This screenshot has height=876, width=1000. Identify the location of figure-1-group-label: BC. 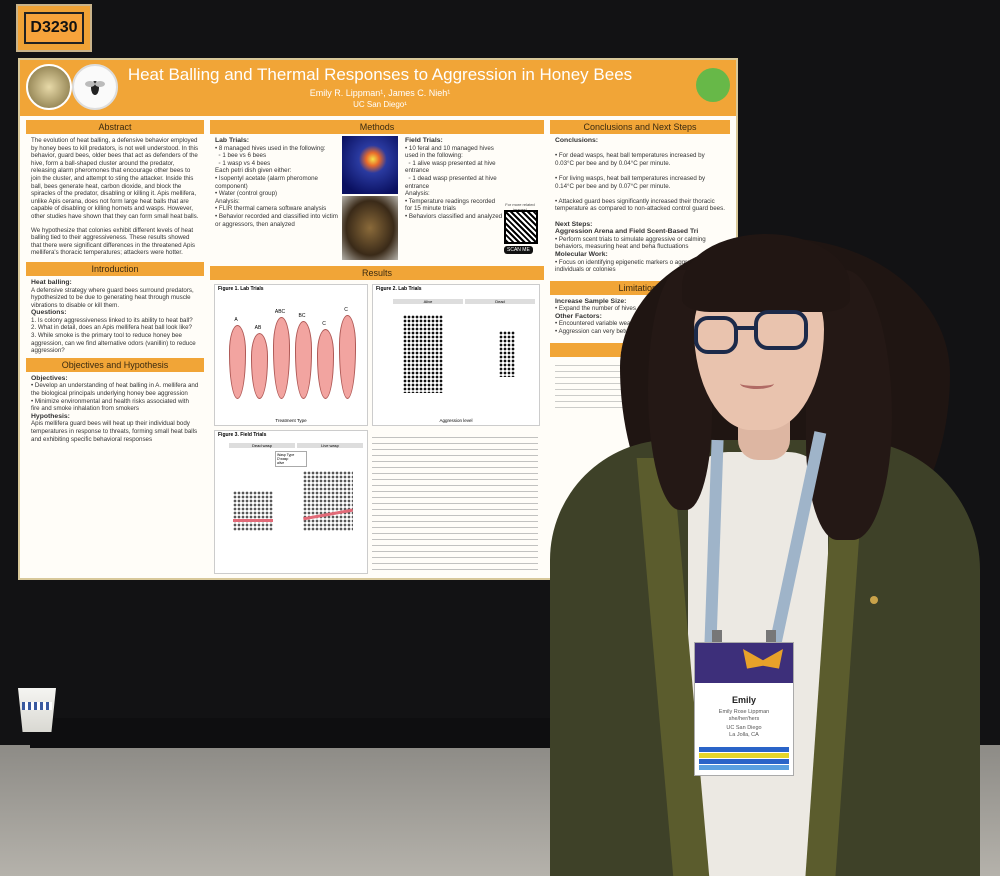
(302, 316).